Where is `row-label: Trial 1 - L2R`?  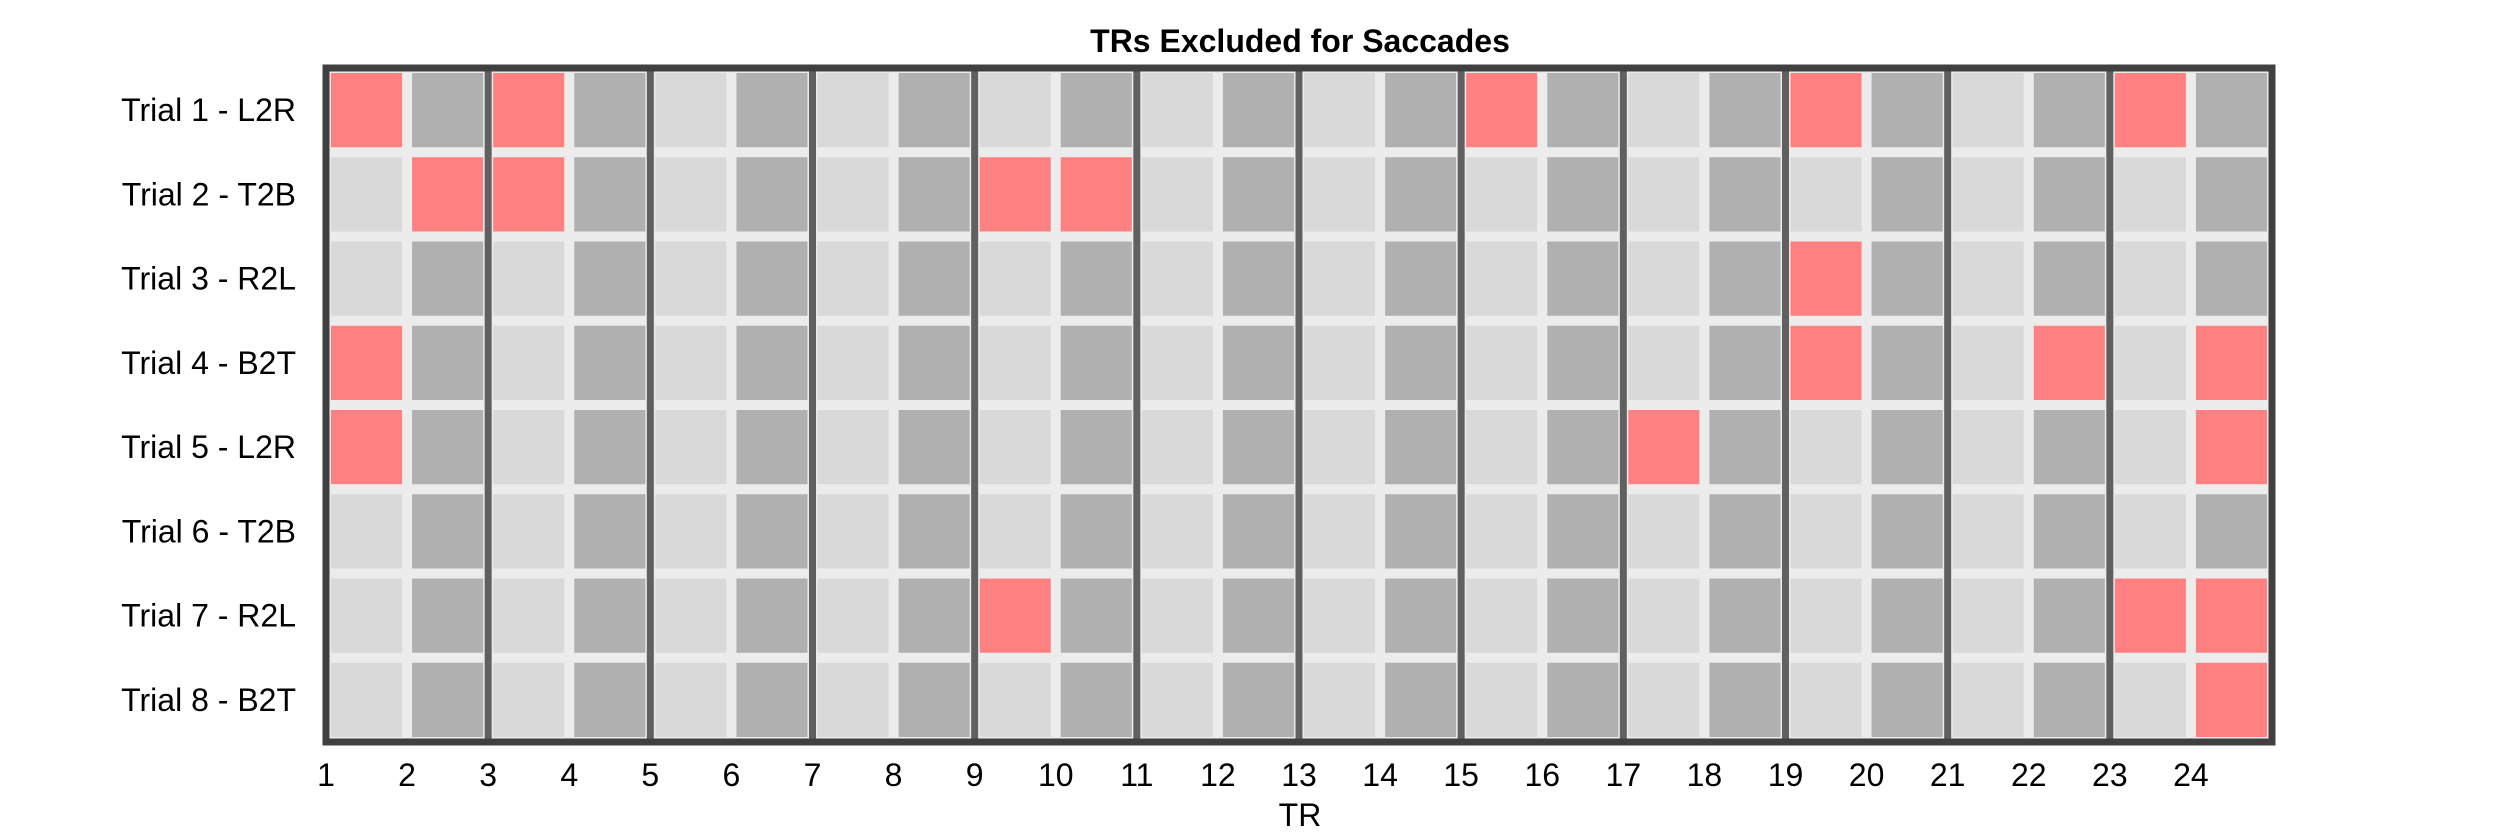
row-label: Trial 1 - L2R is located at coordinates (208, 110).